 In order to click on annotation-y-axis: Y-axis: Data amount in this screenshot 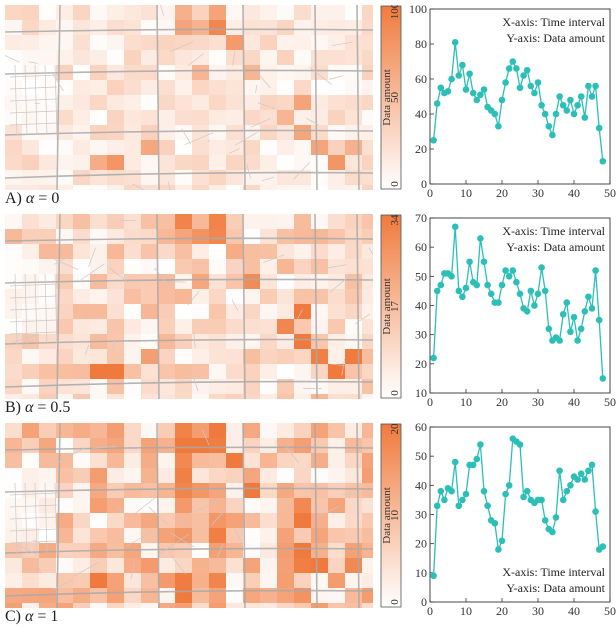, I will do `click(555, 38)`.